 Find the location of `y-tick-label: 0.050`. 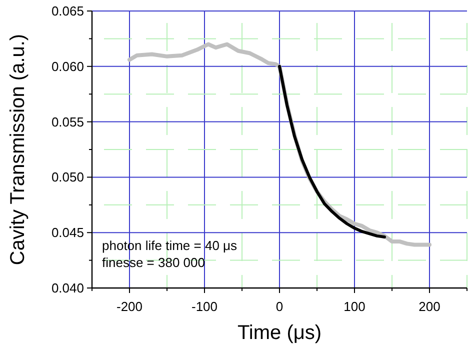

y-tick-label: 0.050 is located at coordinates (67, 177).